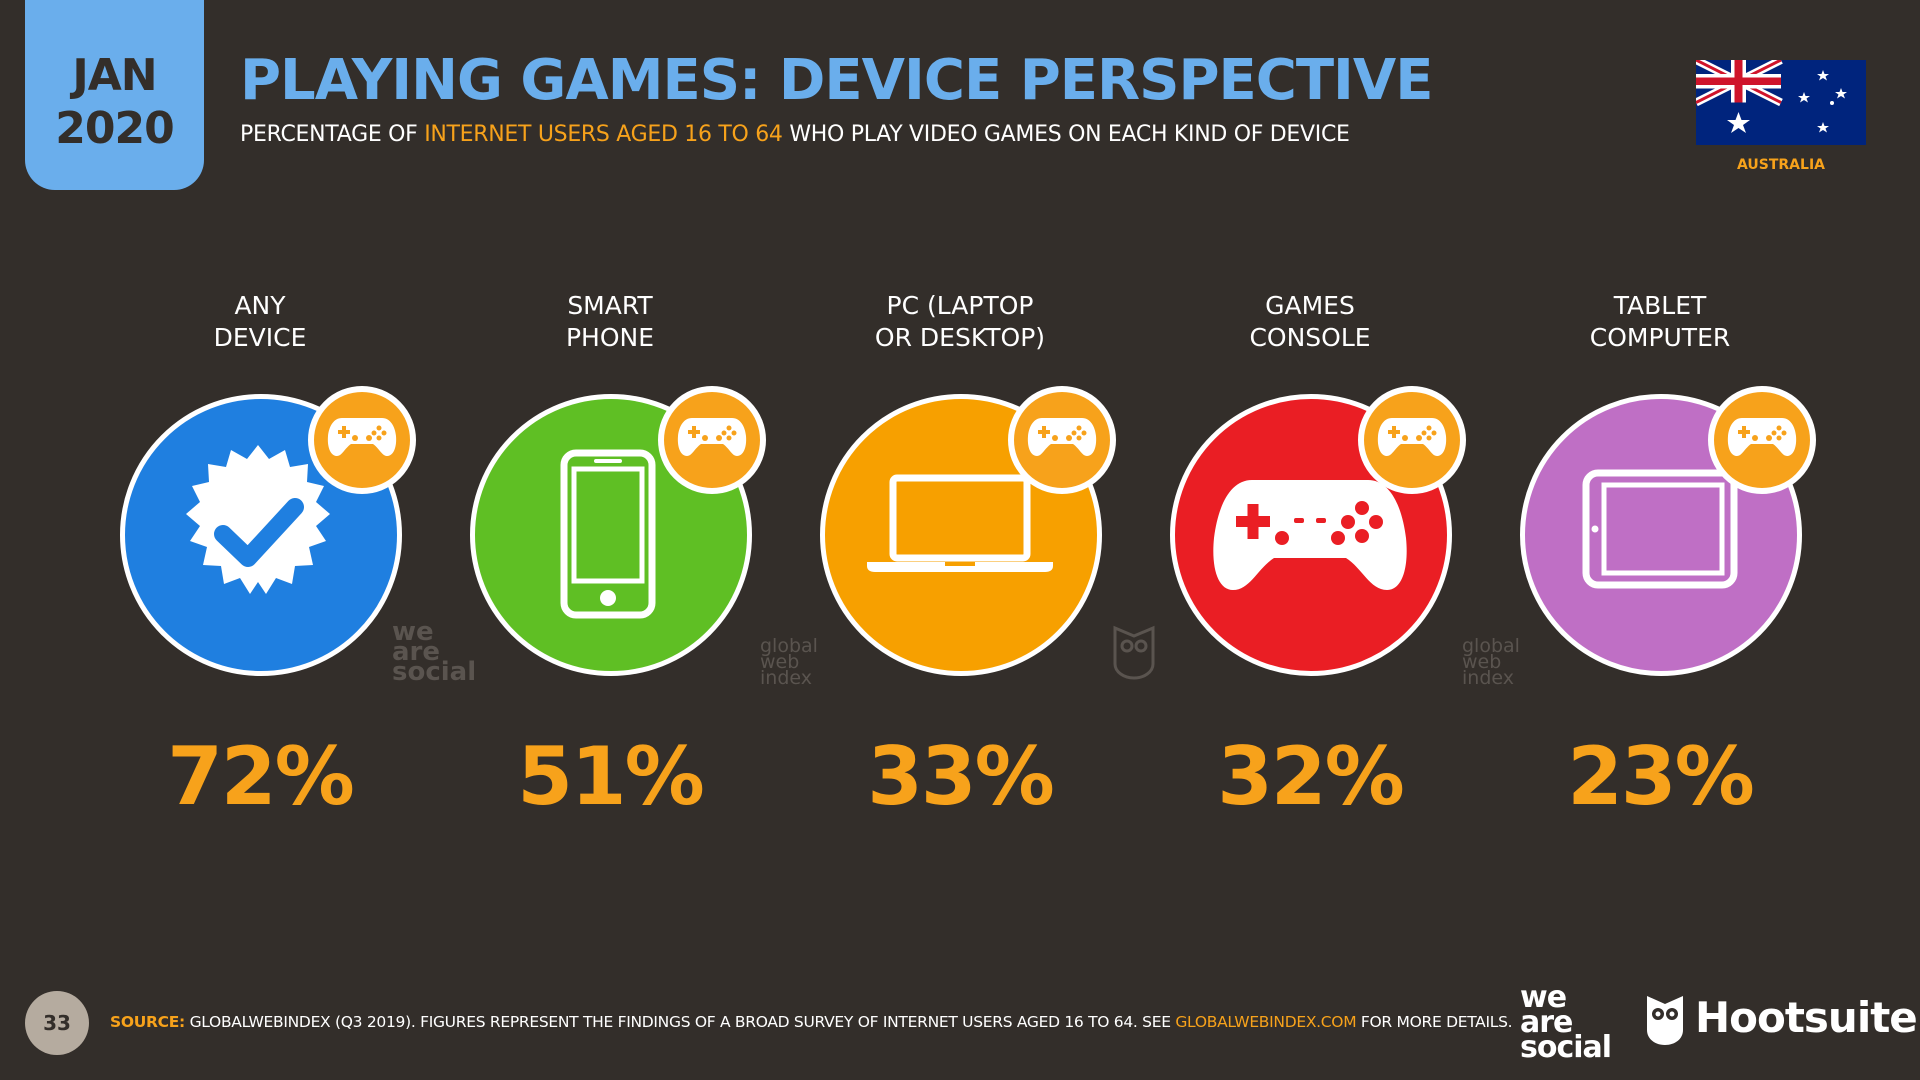 Image resolution: width=1920 pixels, height=1080 pixels. What do you see at coordinates (260, 776) in the screenshot?
I see `device-value: 72%` at bounding box center [260, 776].